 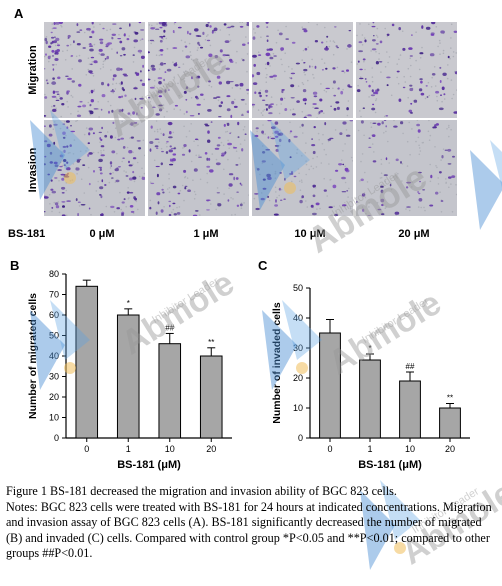 What do you see at coordinates (54, 377) in the screenshot?
I see `chart-b-y-tick-label: 30` at bounding box center [54, 377].